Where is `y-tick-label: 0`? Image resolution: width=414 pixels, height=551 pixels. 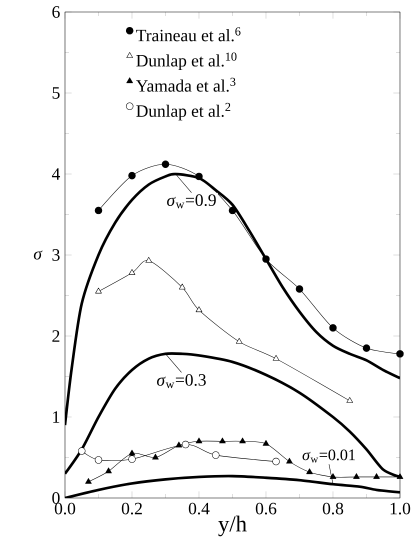 y-tick-label: 0 is located at coordinates (56, 498).